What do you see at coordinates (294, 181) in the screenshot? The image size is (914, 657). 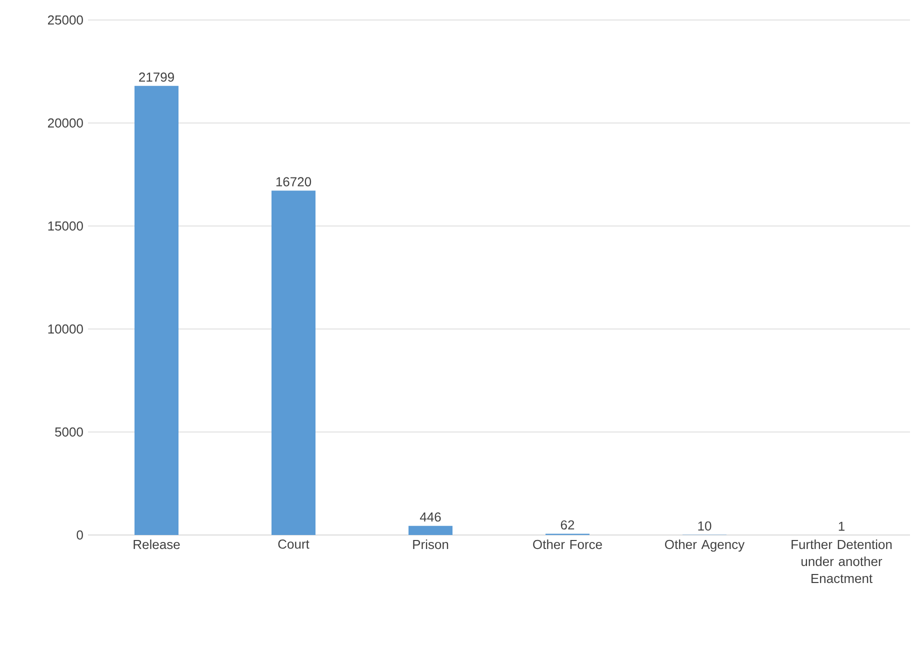 I see `data-label: 16720` at bounding box center [294, 181].